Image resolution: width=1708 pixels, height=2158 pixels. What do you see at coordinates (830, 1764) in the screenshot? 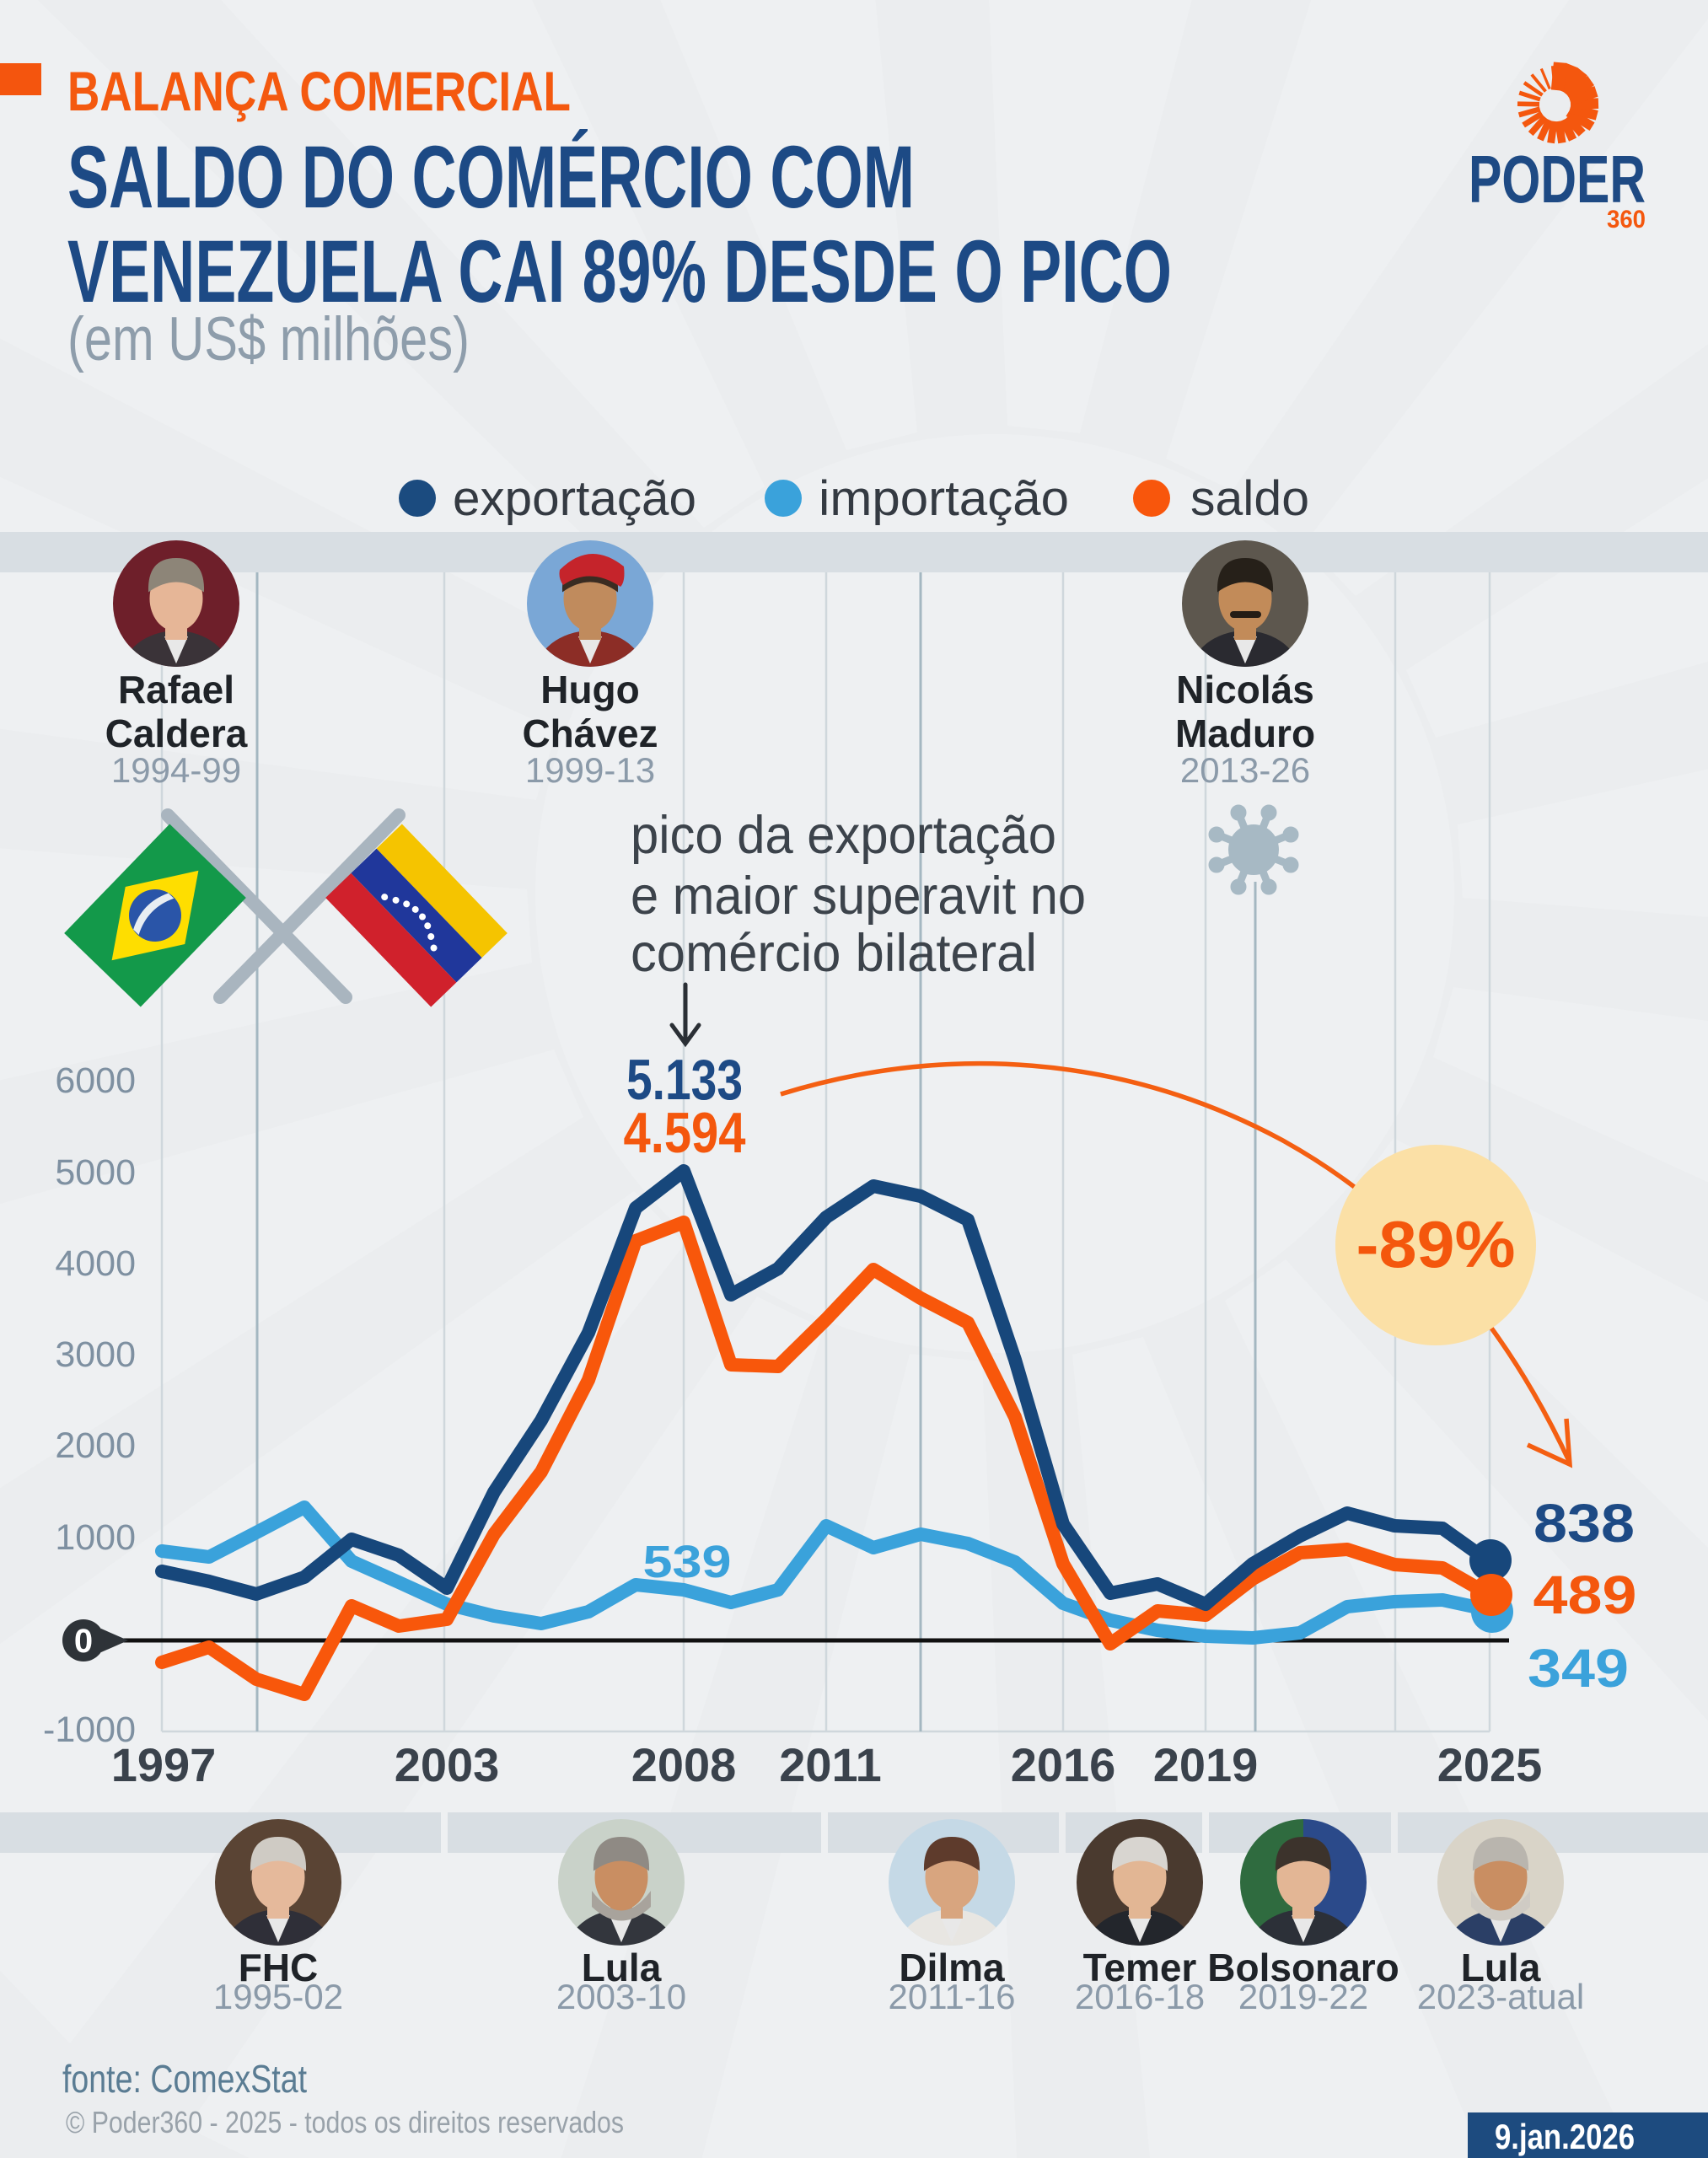
I see `svg-text: 2011` at bounding box center [830, 1764].